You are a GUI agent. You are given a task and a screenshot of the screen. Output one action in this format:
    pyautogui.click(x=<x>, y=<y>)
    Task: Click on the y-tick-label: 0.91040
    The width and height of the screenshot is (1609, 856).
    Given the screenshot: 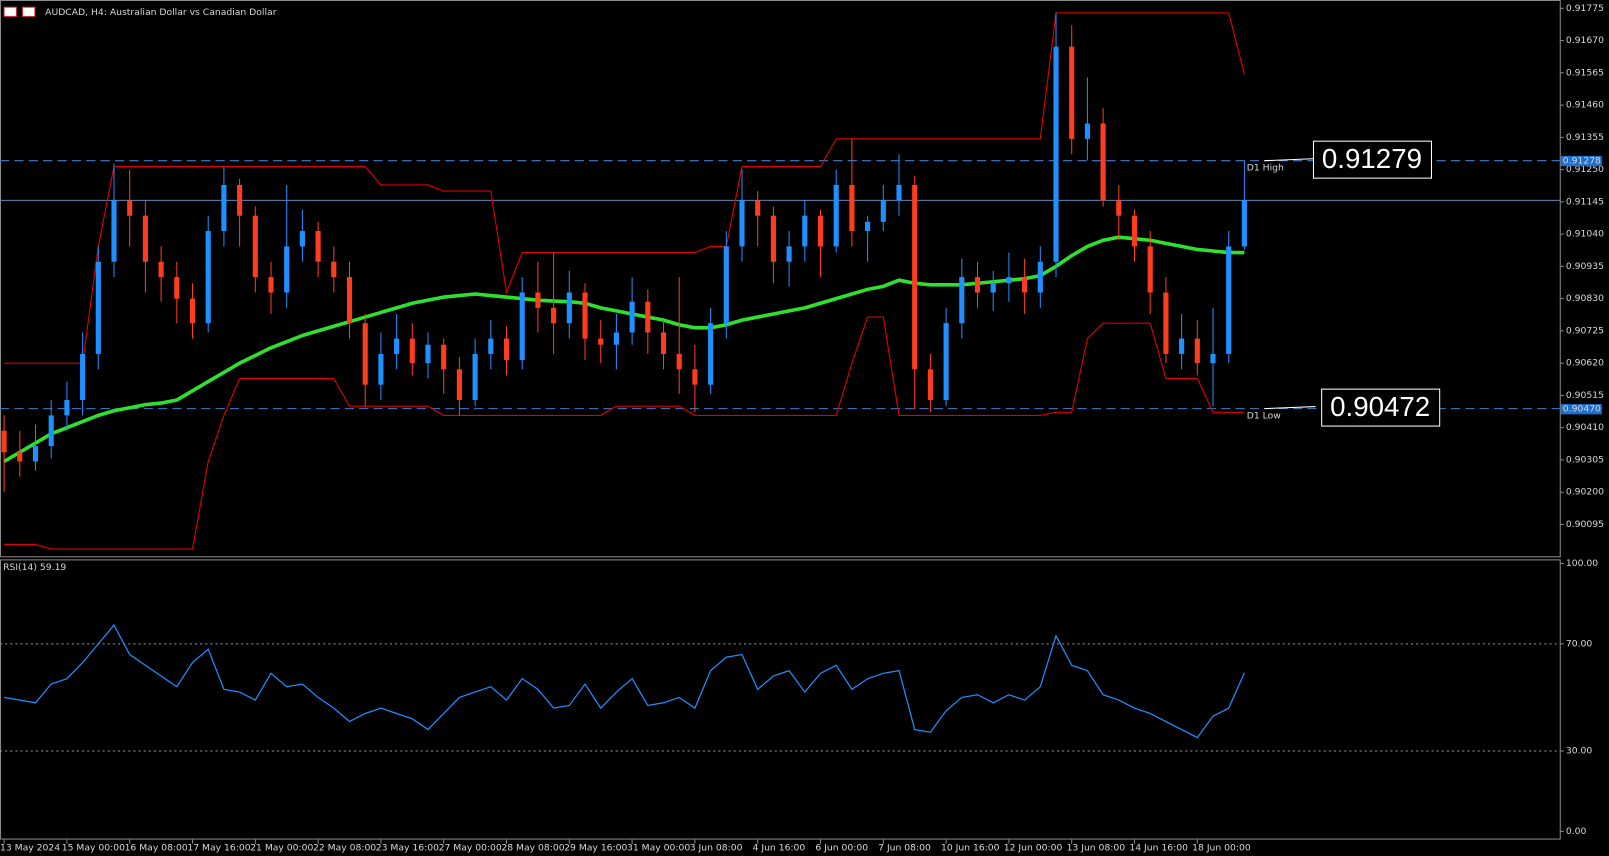 What is the action you would take?
    pyautogui.click(x=1585, y=234)
    